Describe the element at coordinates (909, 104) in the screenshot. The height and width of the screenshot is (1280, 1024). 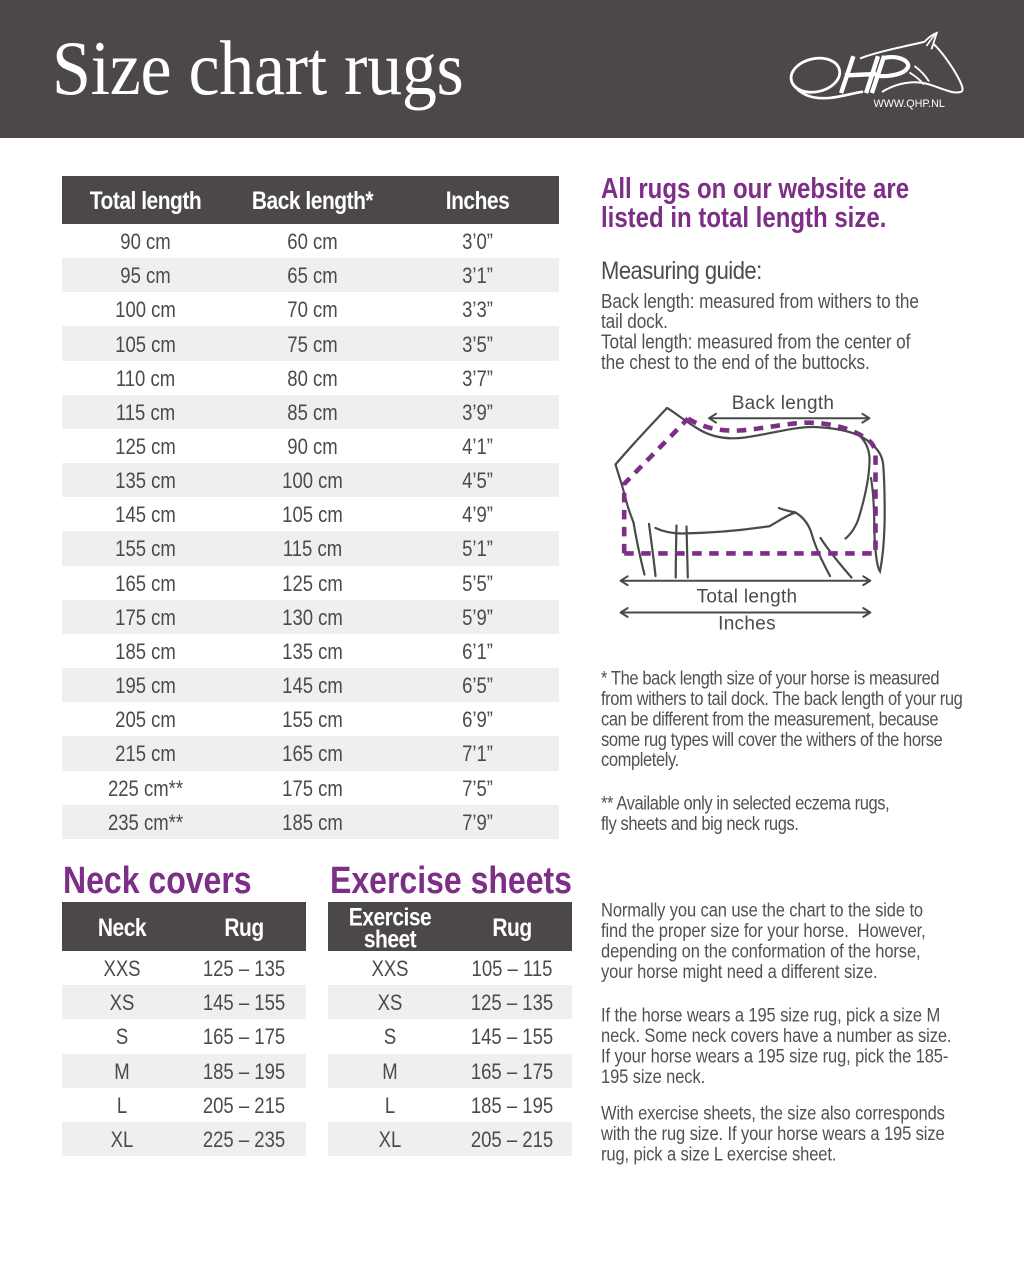
I see `svg-text: WWW.QHP.NL` at that location.